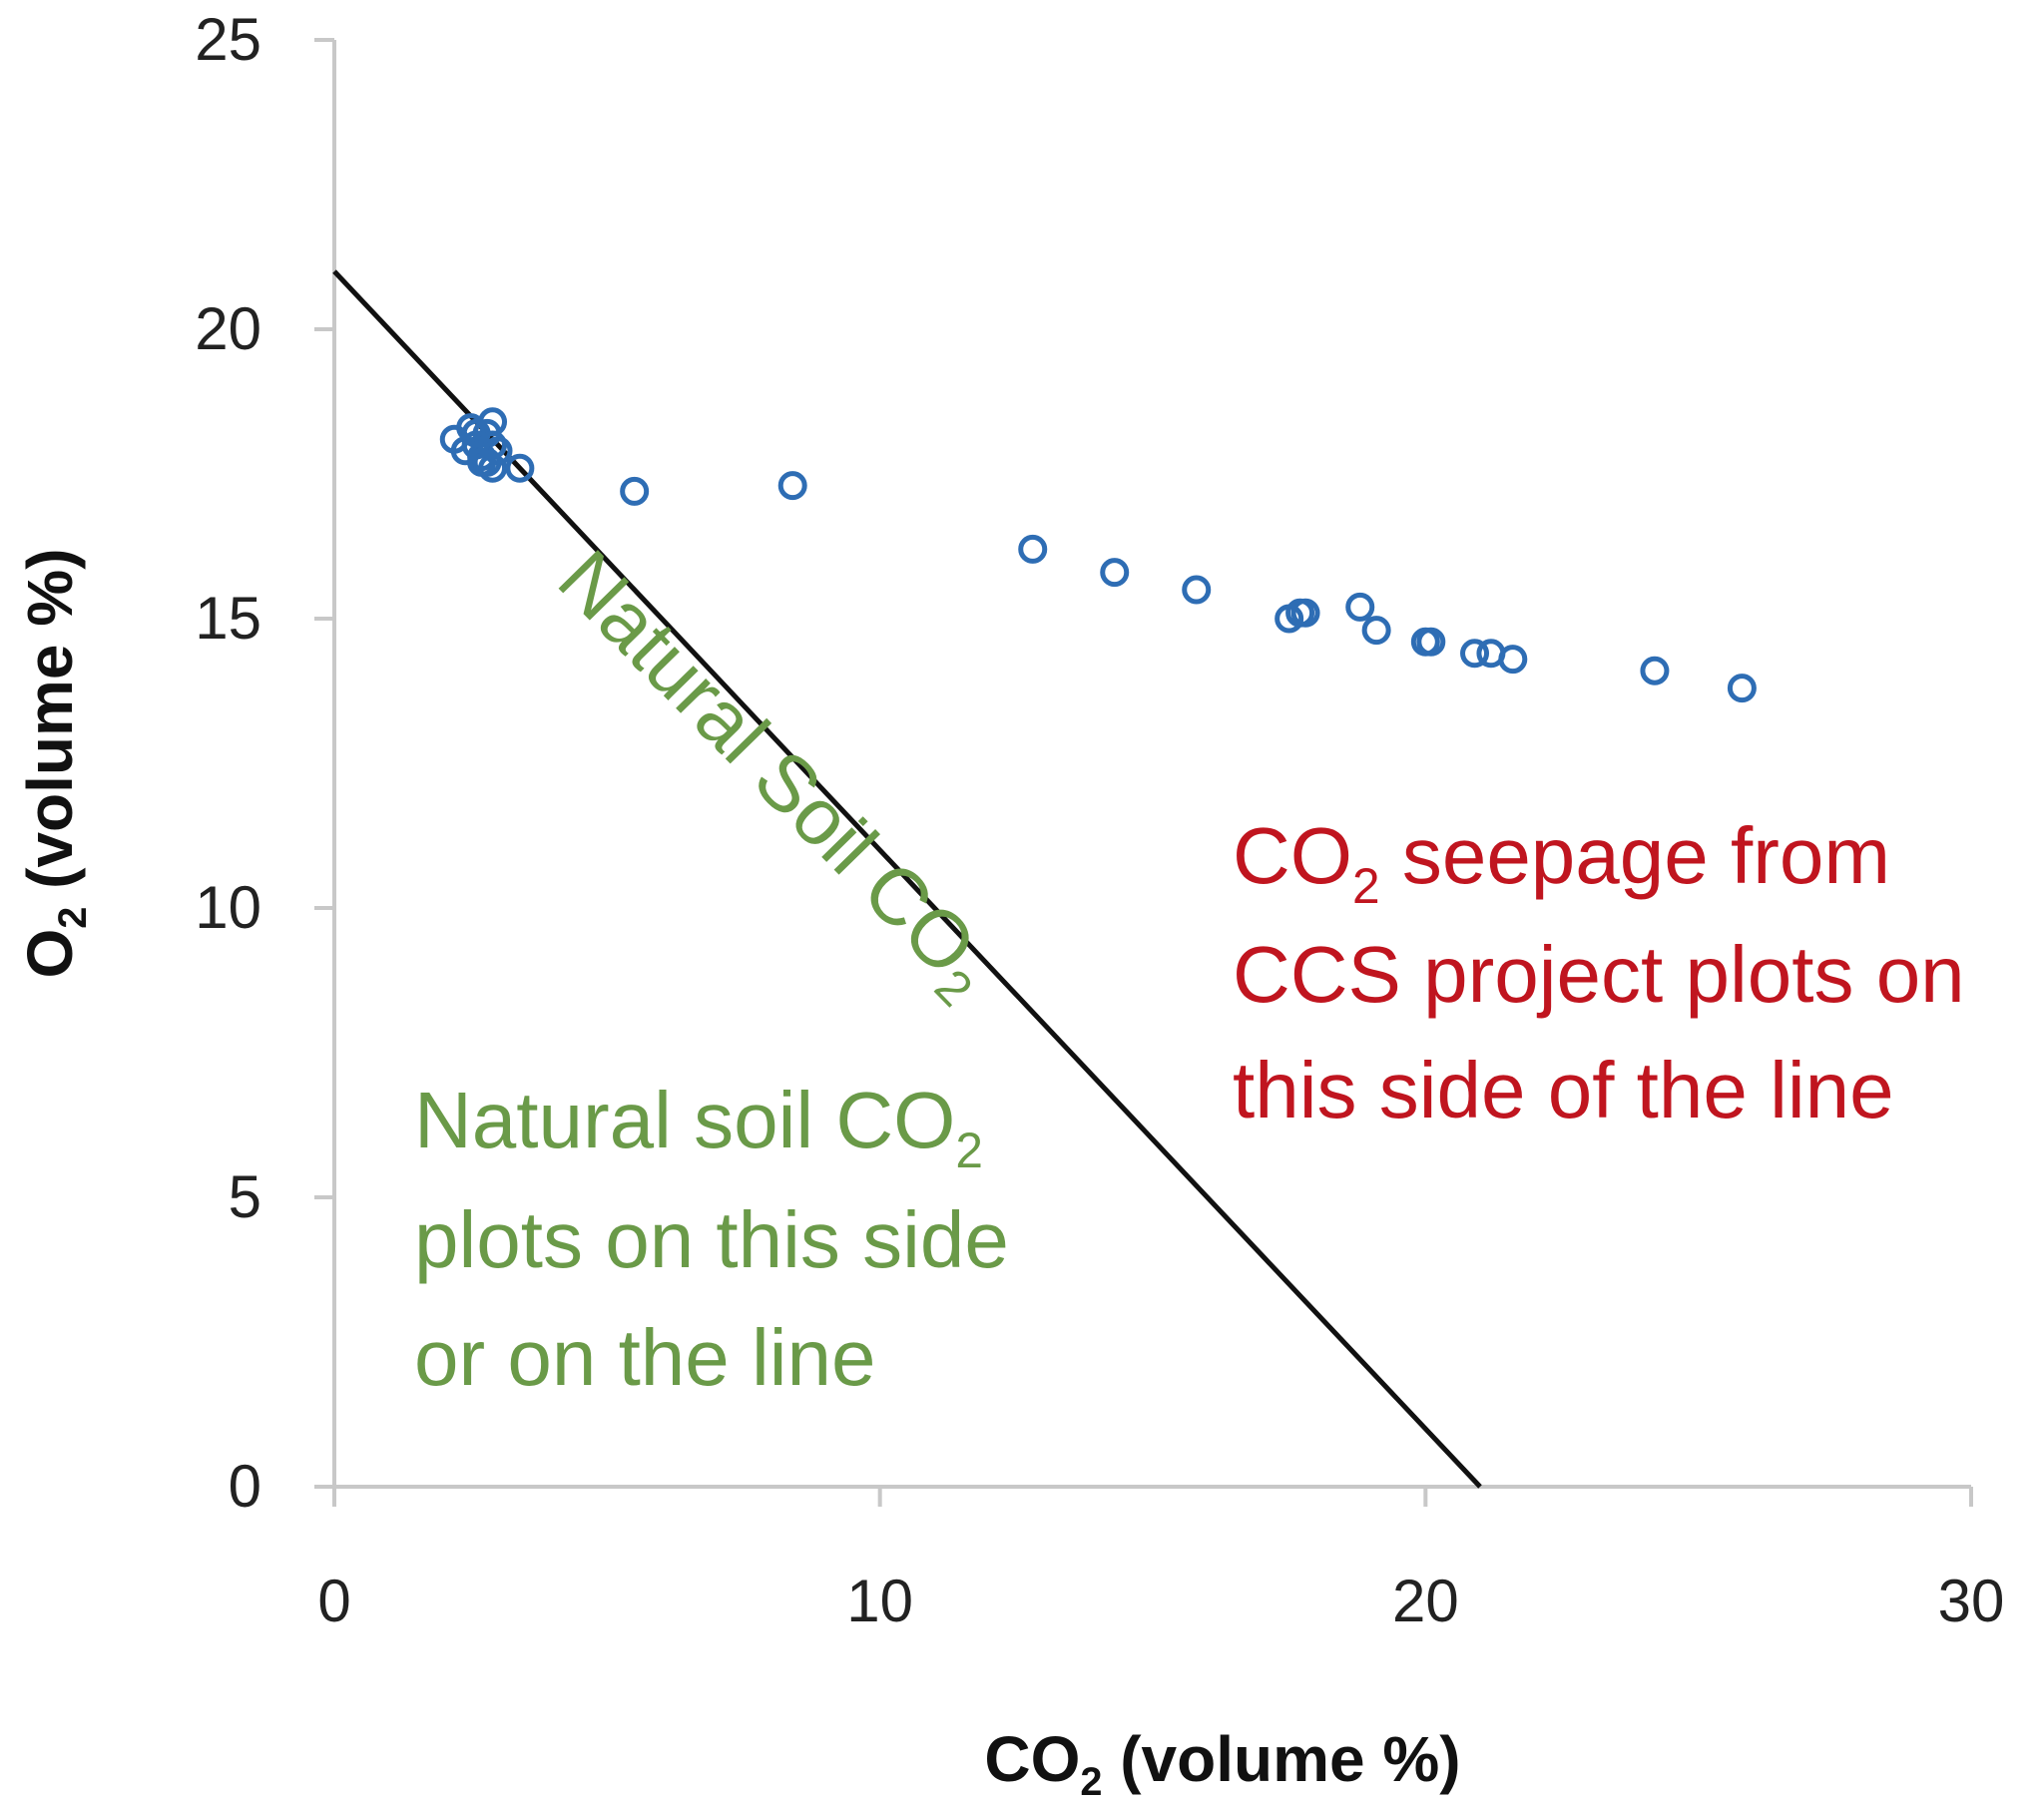 The width and height of the screenshot is (2044, 1805). Describe the element at coordinates (333, 1601) in the screenshot. I see `x-tick-label-0: 0` at that location.